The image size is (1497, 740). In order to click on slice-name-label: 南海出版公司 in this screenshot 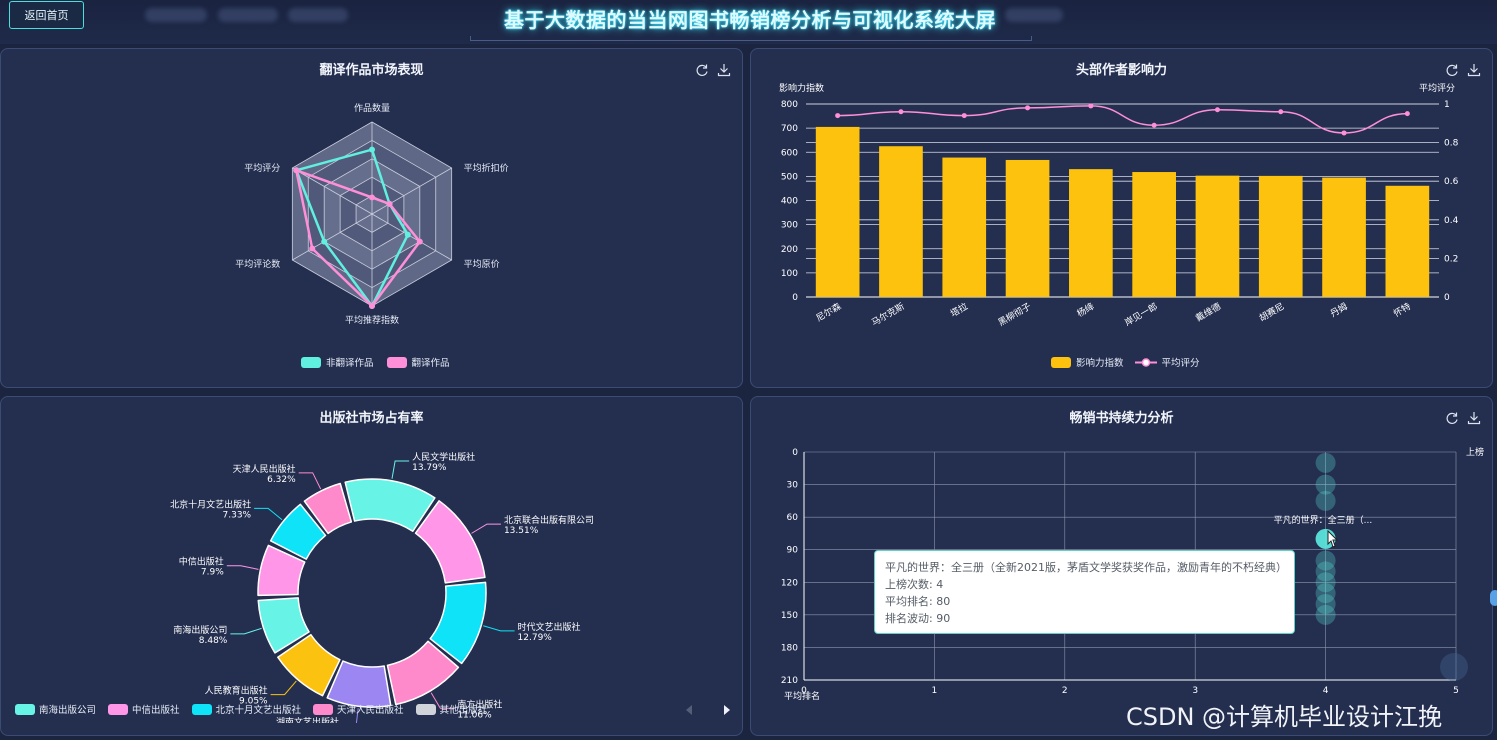, I will do `click(200, 630)`.